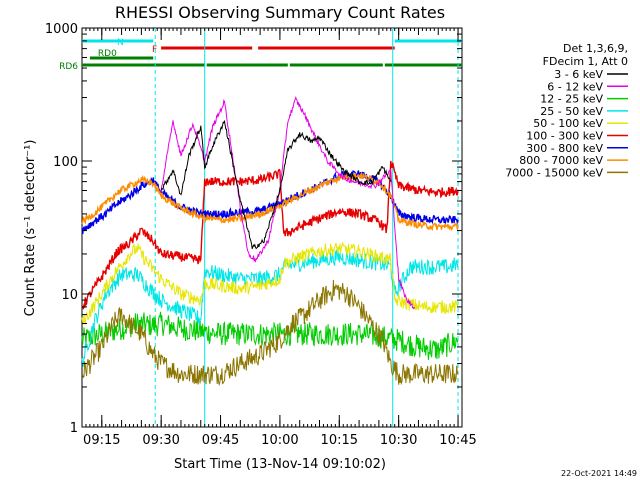  Describe the element at coordinates (101, 440) in the screenshot. I see `x-tick-label: 09:15` at that location.